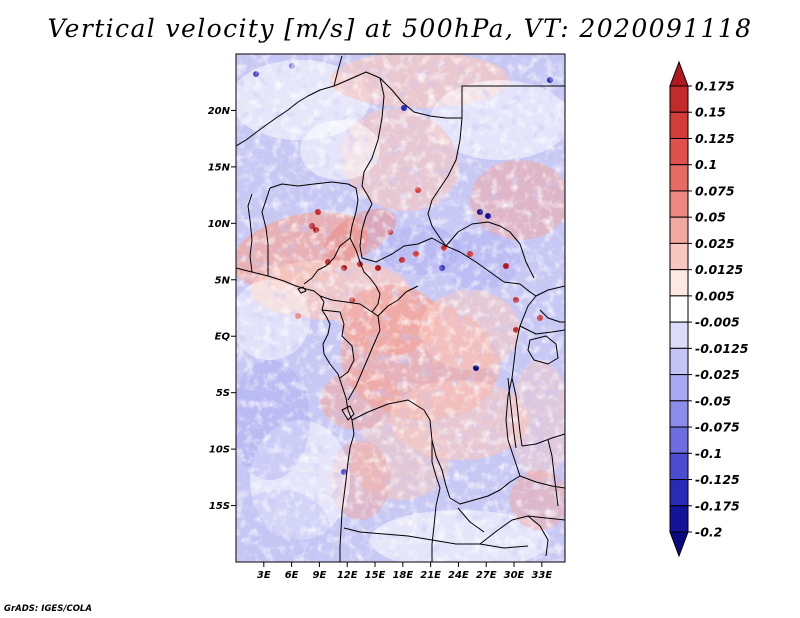  I want to click on y-tick-label: 15S, so click(219, 506).